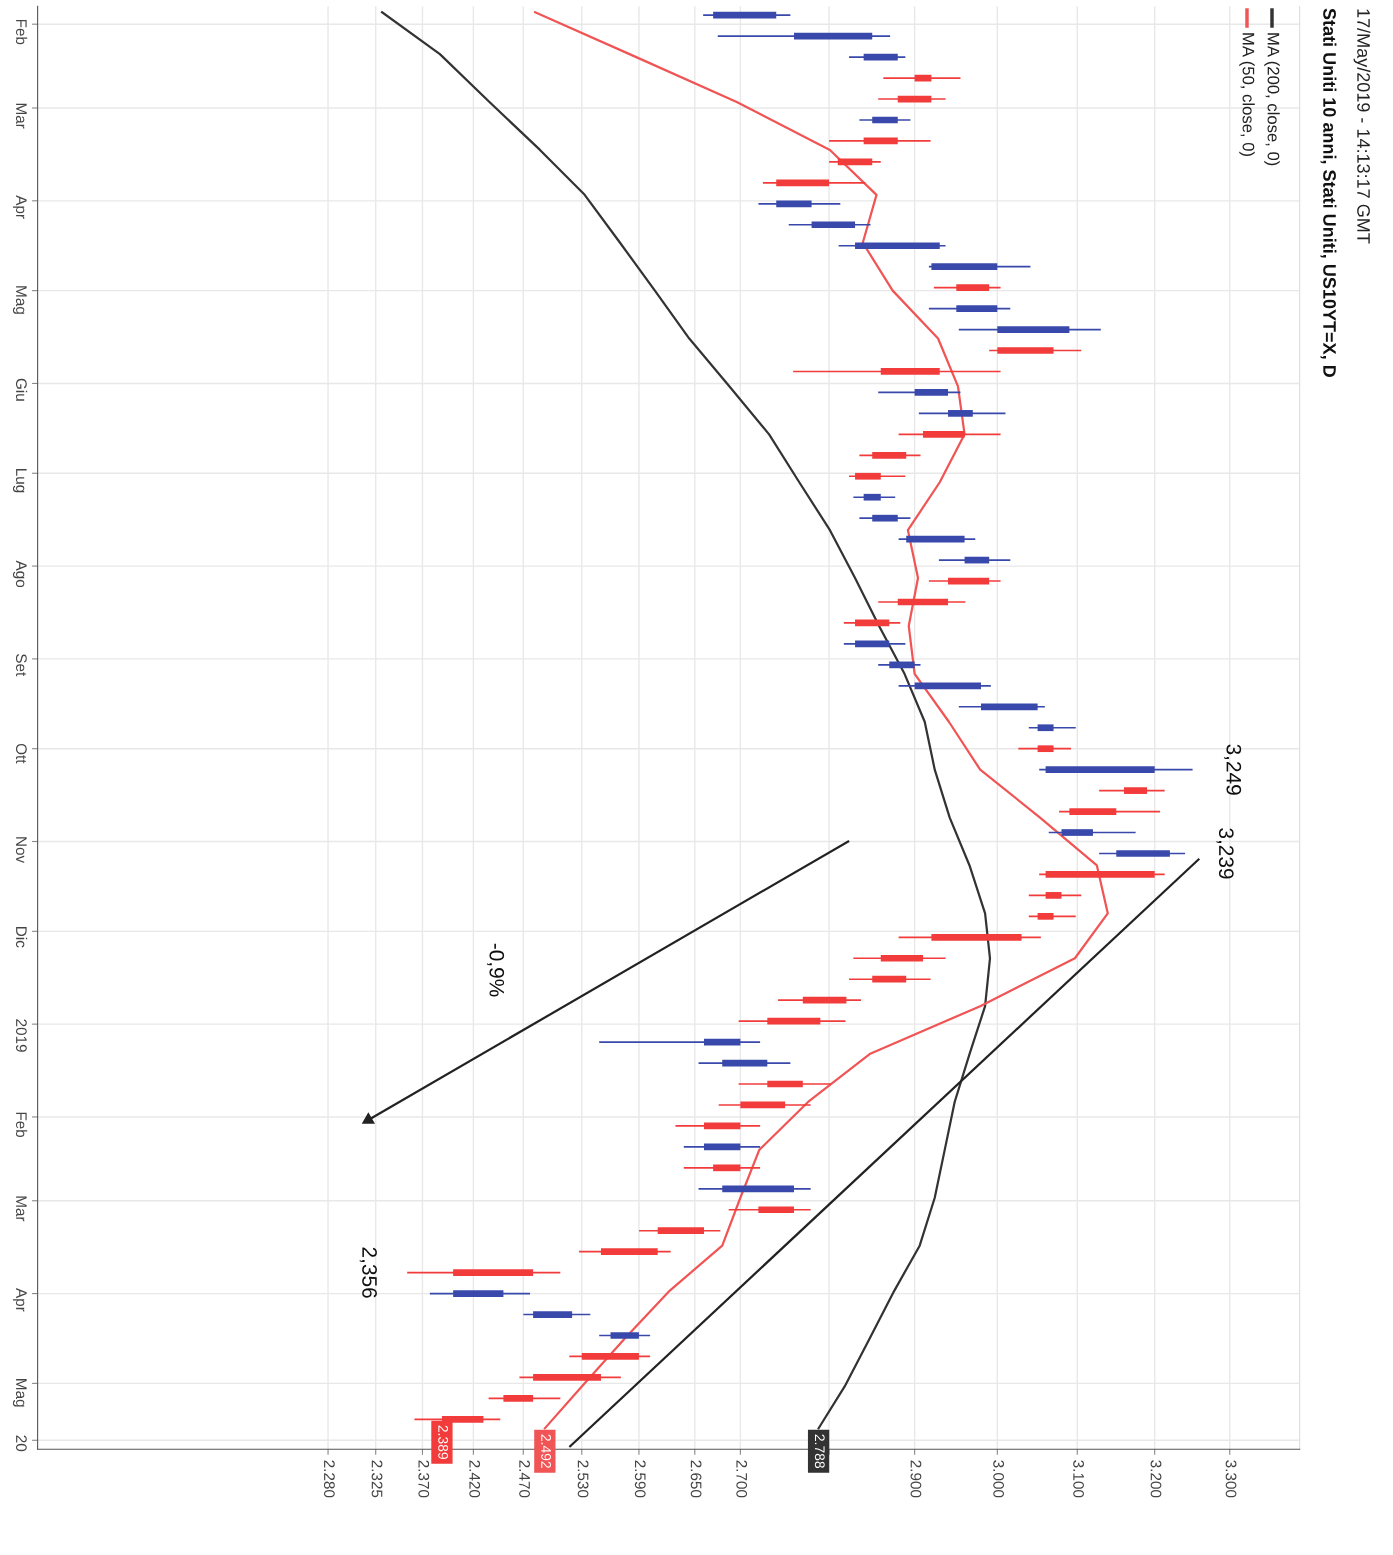 The height and width of the screenshot is (1555, 1393). I want to click on x-tick-label: 2.470, so click(524, 1479).